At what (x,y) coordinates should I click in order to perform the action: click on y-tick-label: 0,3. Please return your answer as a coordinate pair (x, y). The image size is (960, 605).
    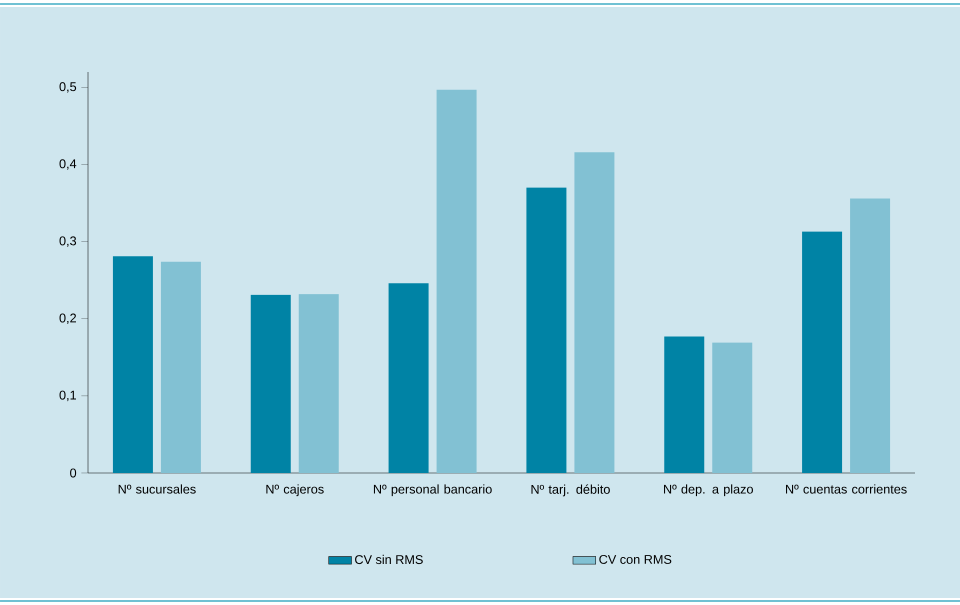
    Looking at the image, I should click on (68, 241).